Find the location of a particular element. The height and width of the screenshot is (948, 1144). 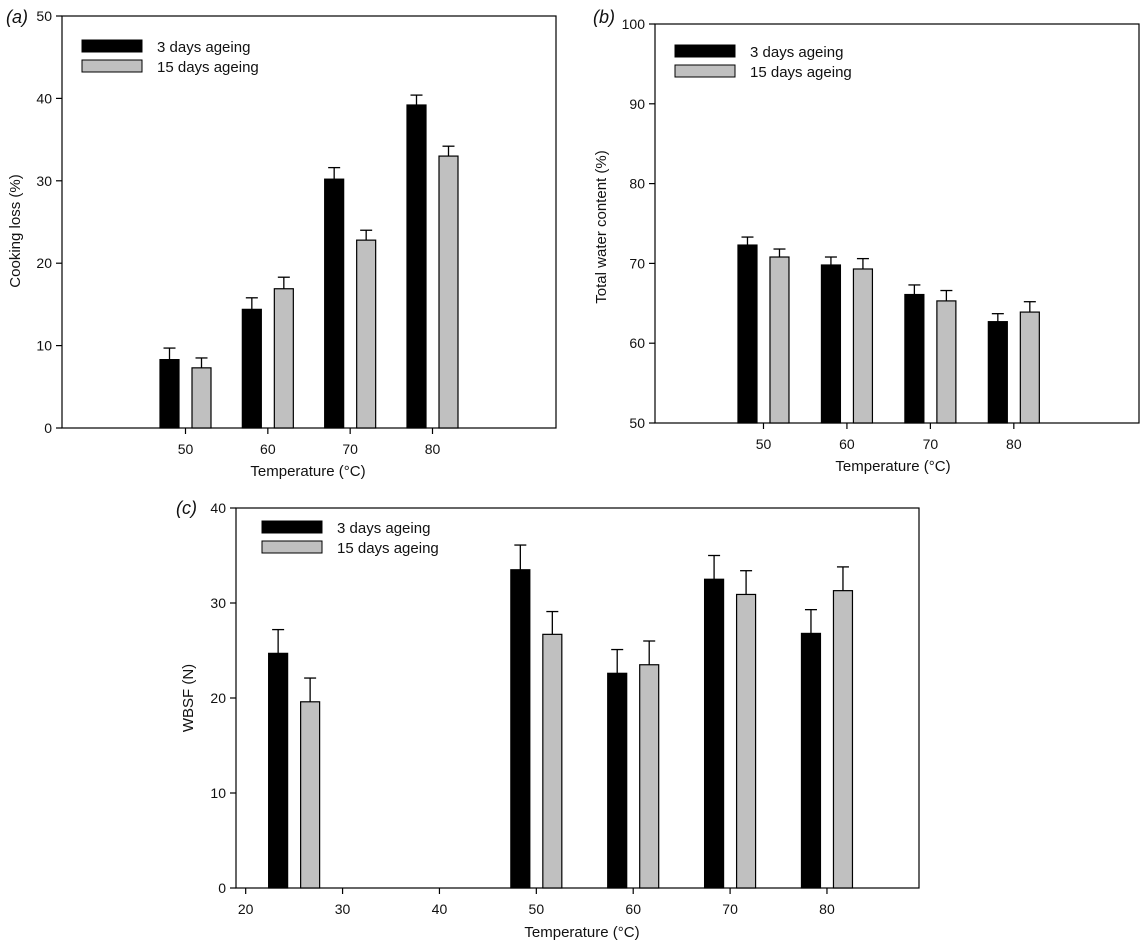

y-tick-label: 100 is located at coordinates (634, 24).